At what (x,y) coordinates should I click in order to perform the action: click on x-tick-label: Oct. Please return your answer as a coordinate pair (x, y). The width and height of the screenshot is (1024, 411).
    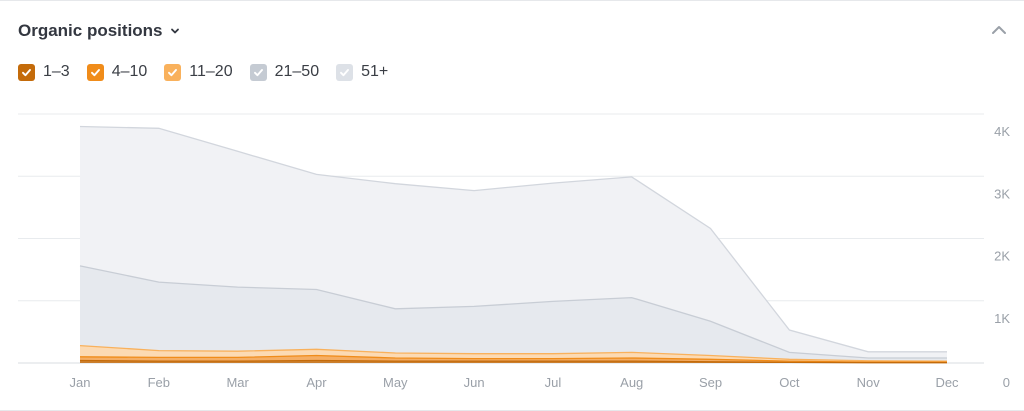
    Looking at the image, I should click on (789, 382).